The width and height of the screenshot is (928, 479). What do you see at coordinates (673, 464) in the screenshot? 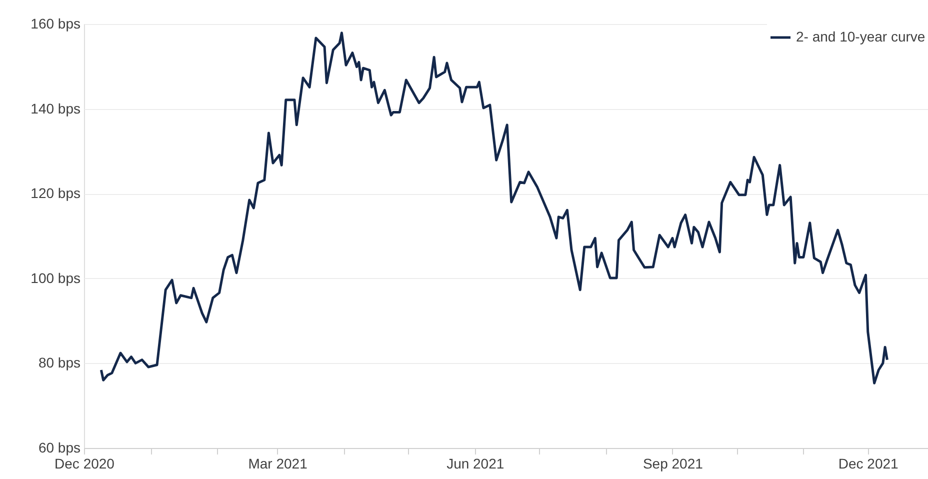
I see `x-tick-label: Sep 2021` at bounding box center [673, 464].